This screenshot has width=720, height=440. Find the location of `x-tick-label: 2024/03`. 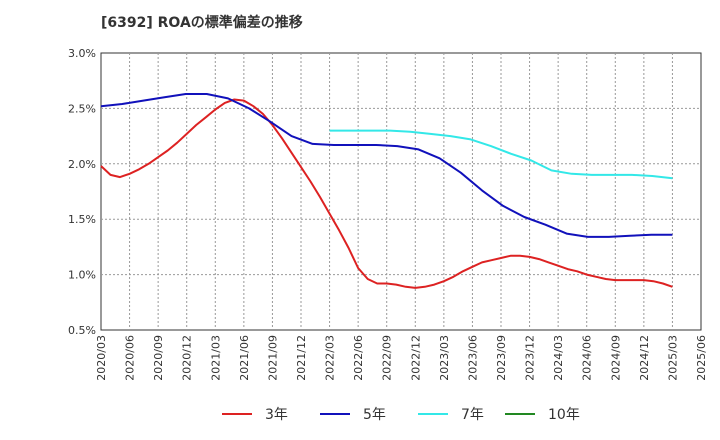

x-tick-label: 2024/03 is located at coordinates (558, 358).